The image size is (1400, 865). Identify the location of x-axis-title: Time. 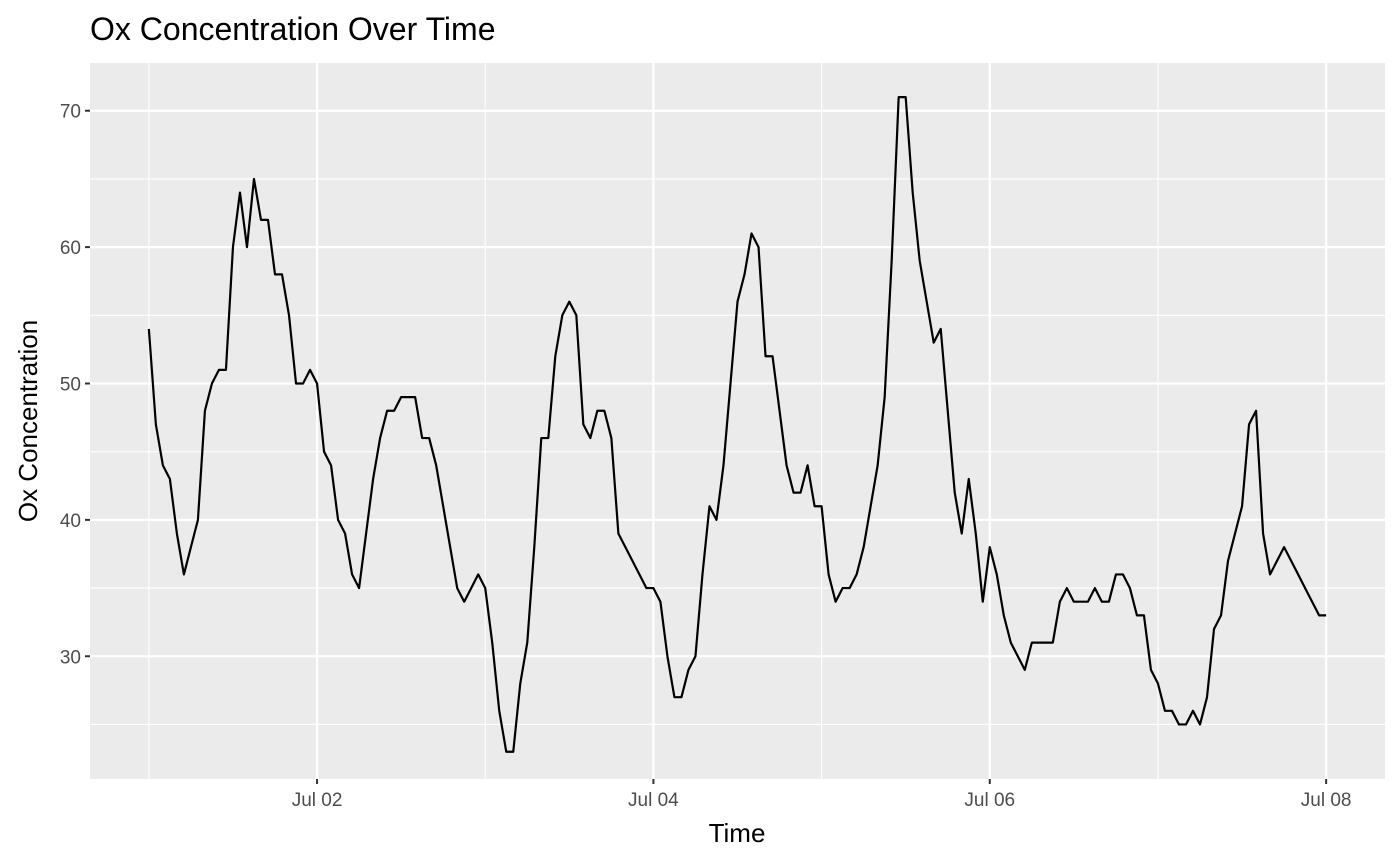
(737, 833).